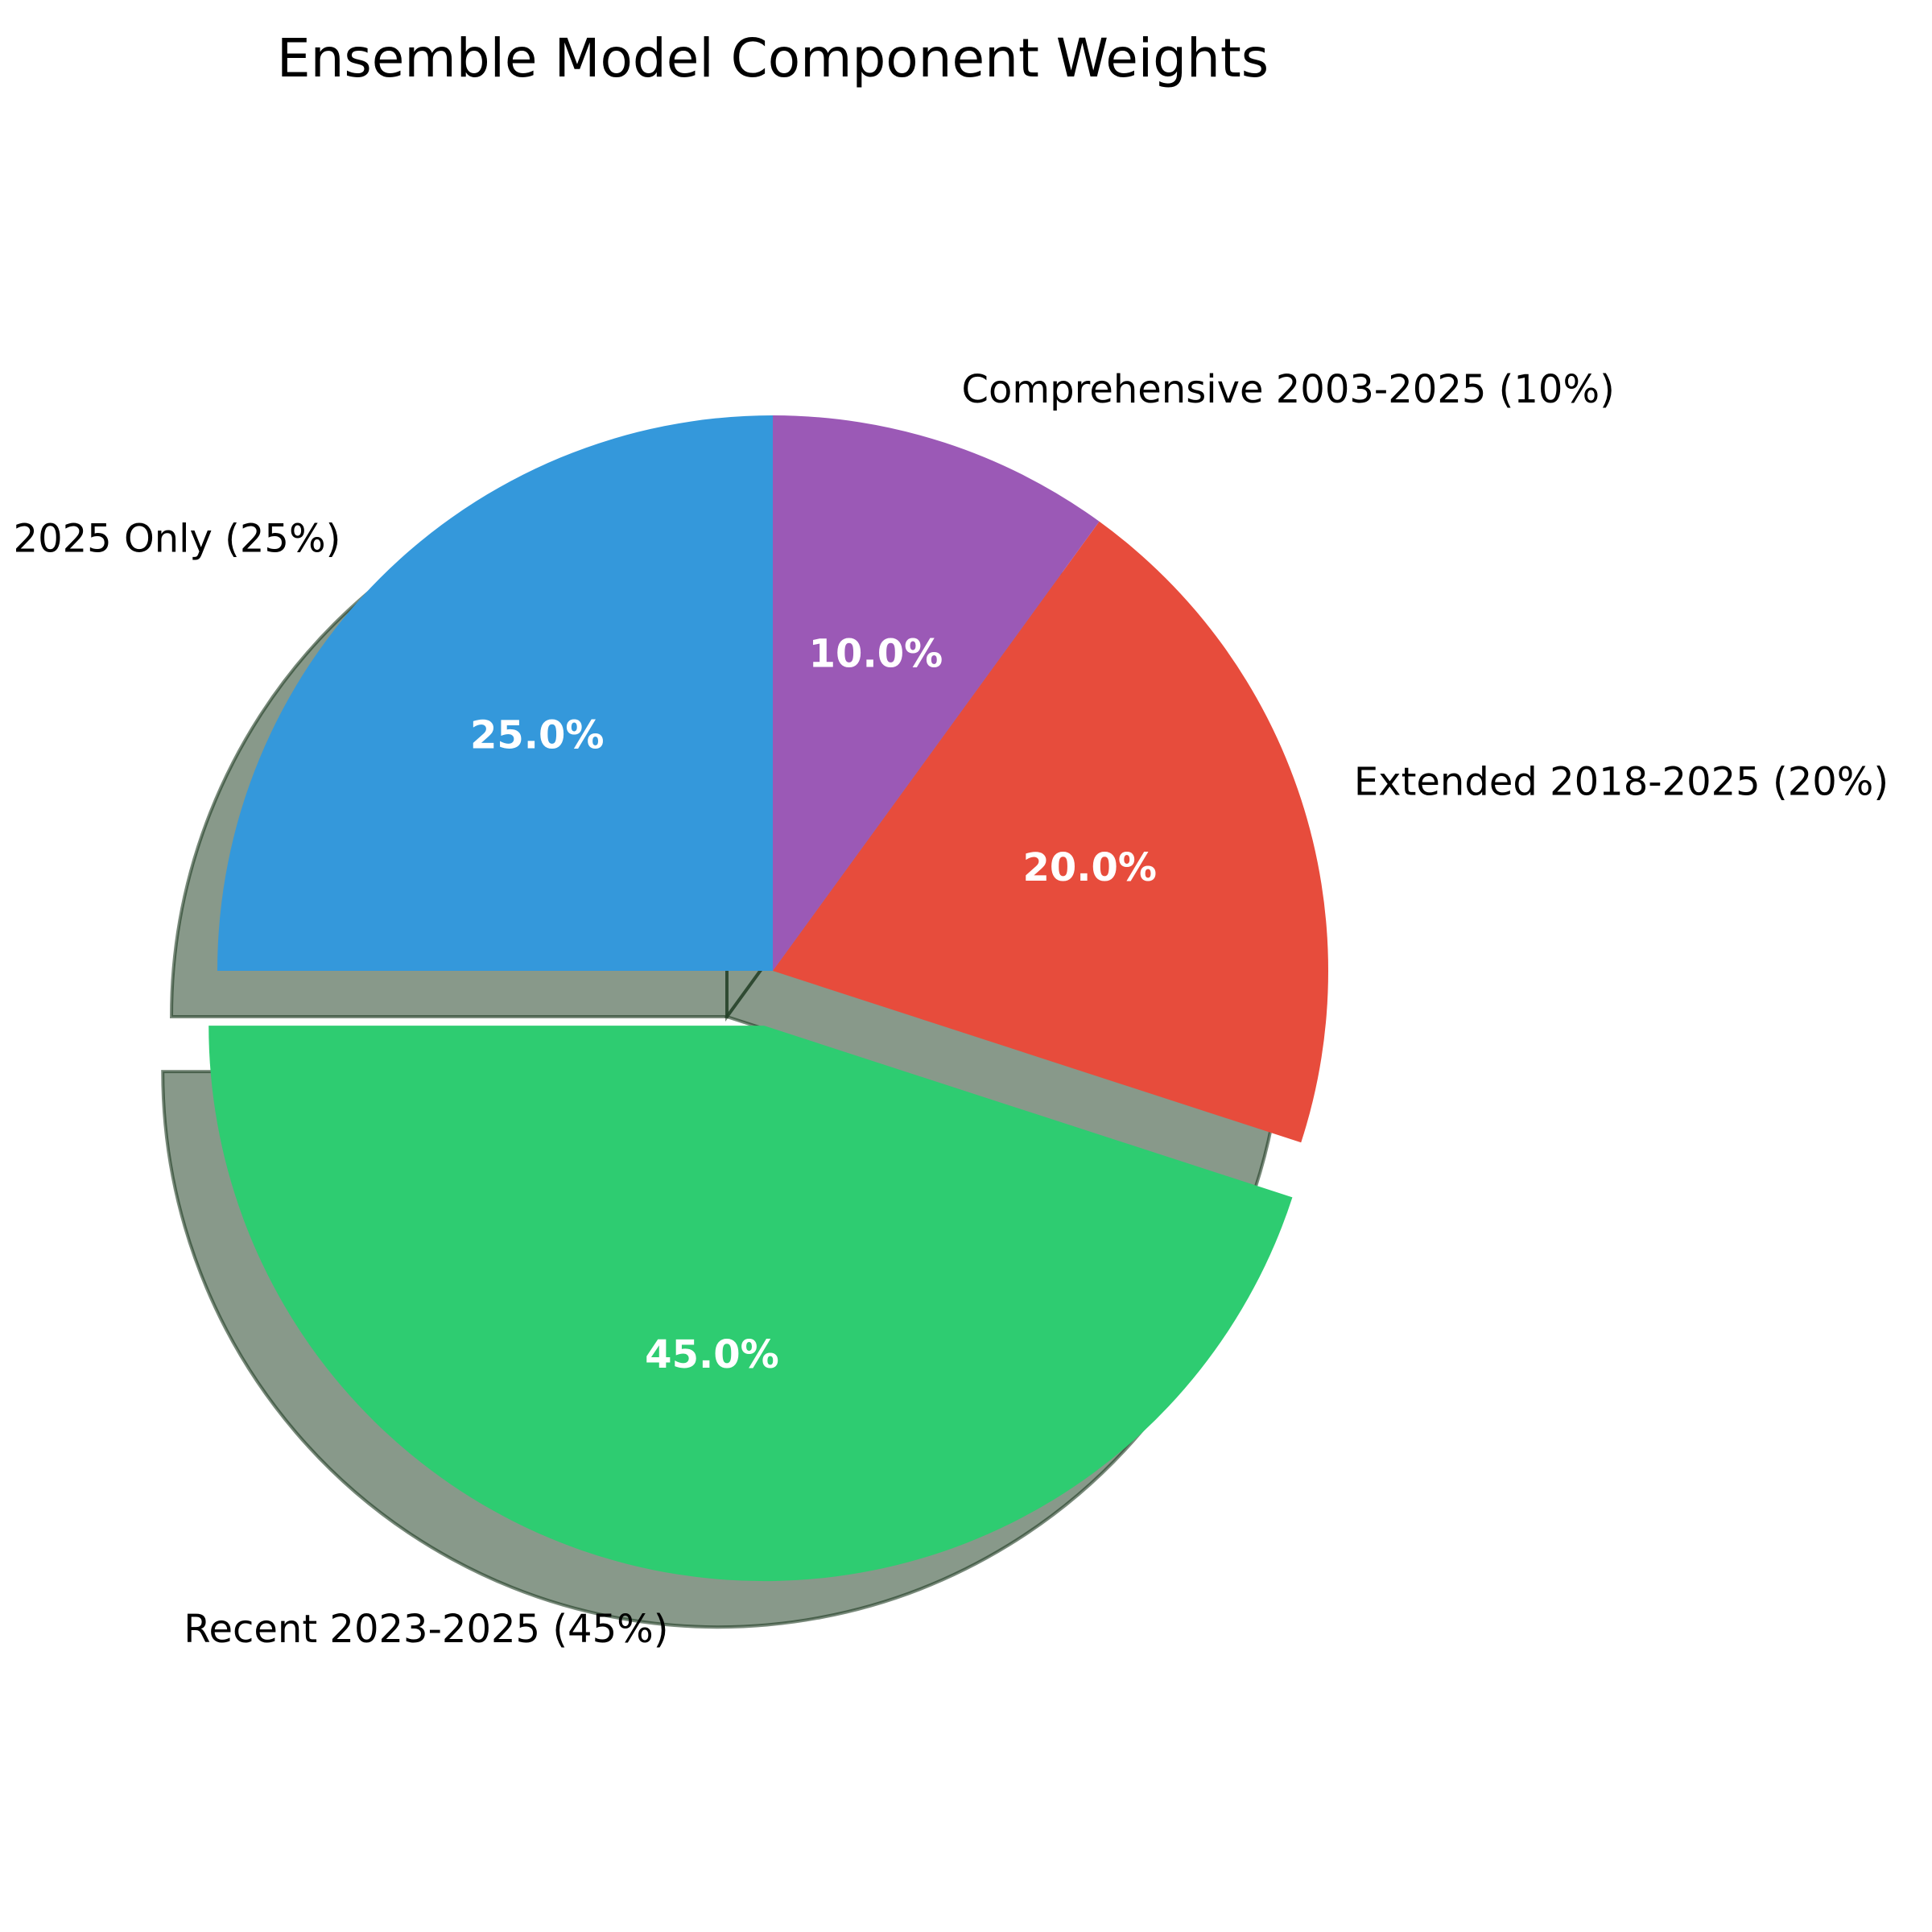  What do you see at coordinates (712, 1354) in the screenshot?
I see `slice-pct-label-recent-2023-2025-45: 45.0%` at bounding box center [712, 1354].